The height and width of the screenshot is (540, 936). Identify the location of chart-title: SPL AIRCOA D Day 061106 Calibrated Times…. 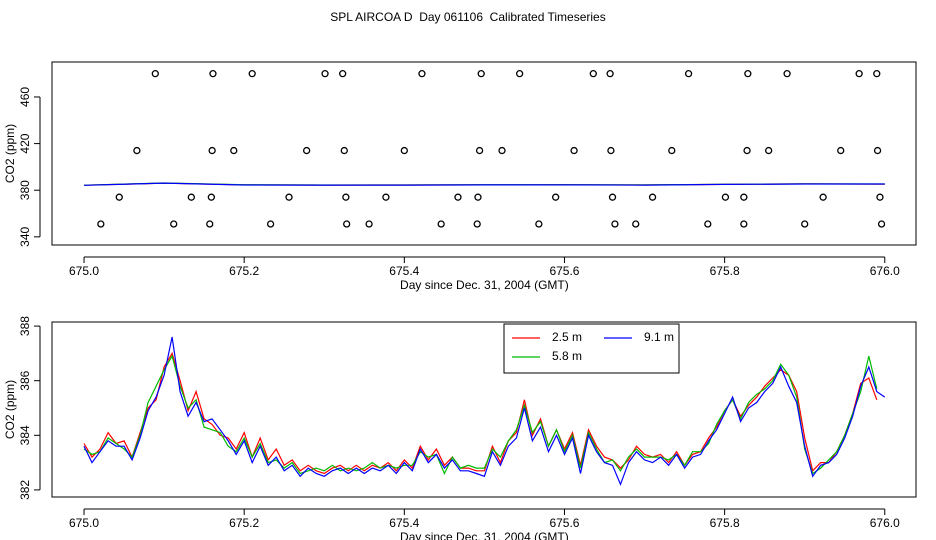
(467, 17).